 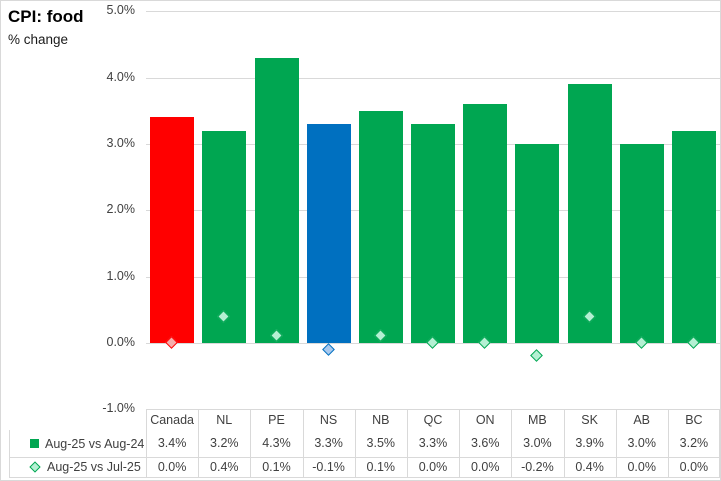 What do you see at coordinates (589, 420) in the screenshot?
I see `table-header-sk: SK` at bounding box center [589, 420].